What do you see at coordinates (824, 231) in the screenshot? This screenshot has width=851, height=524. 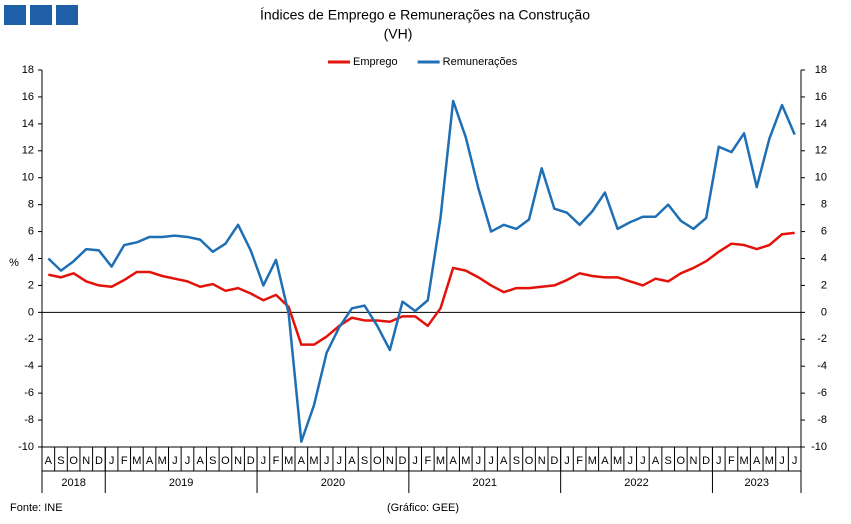 I see `y2-tick-label: 6` at bounding box center [824, 231].